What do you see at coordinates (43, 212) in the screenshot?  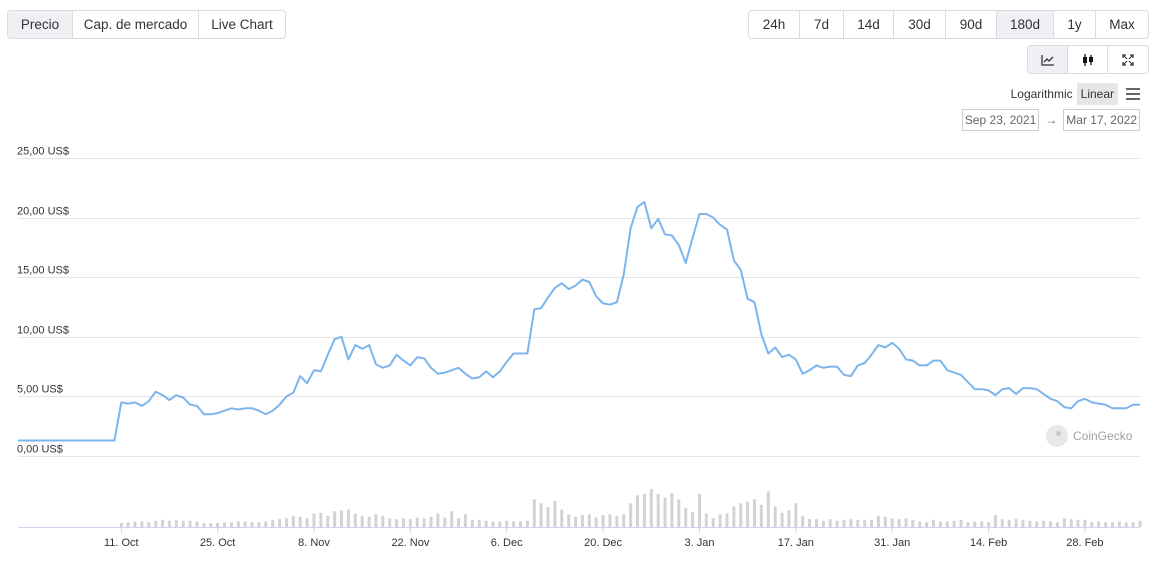 I see `y-tick-label: 20,00 US$` at bounding box center [43, 212].